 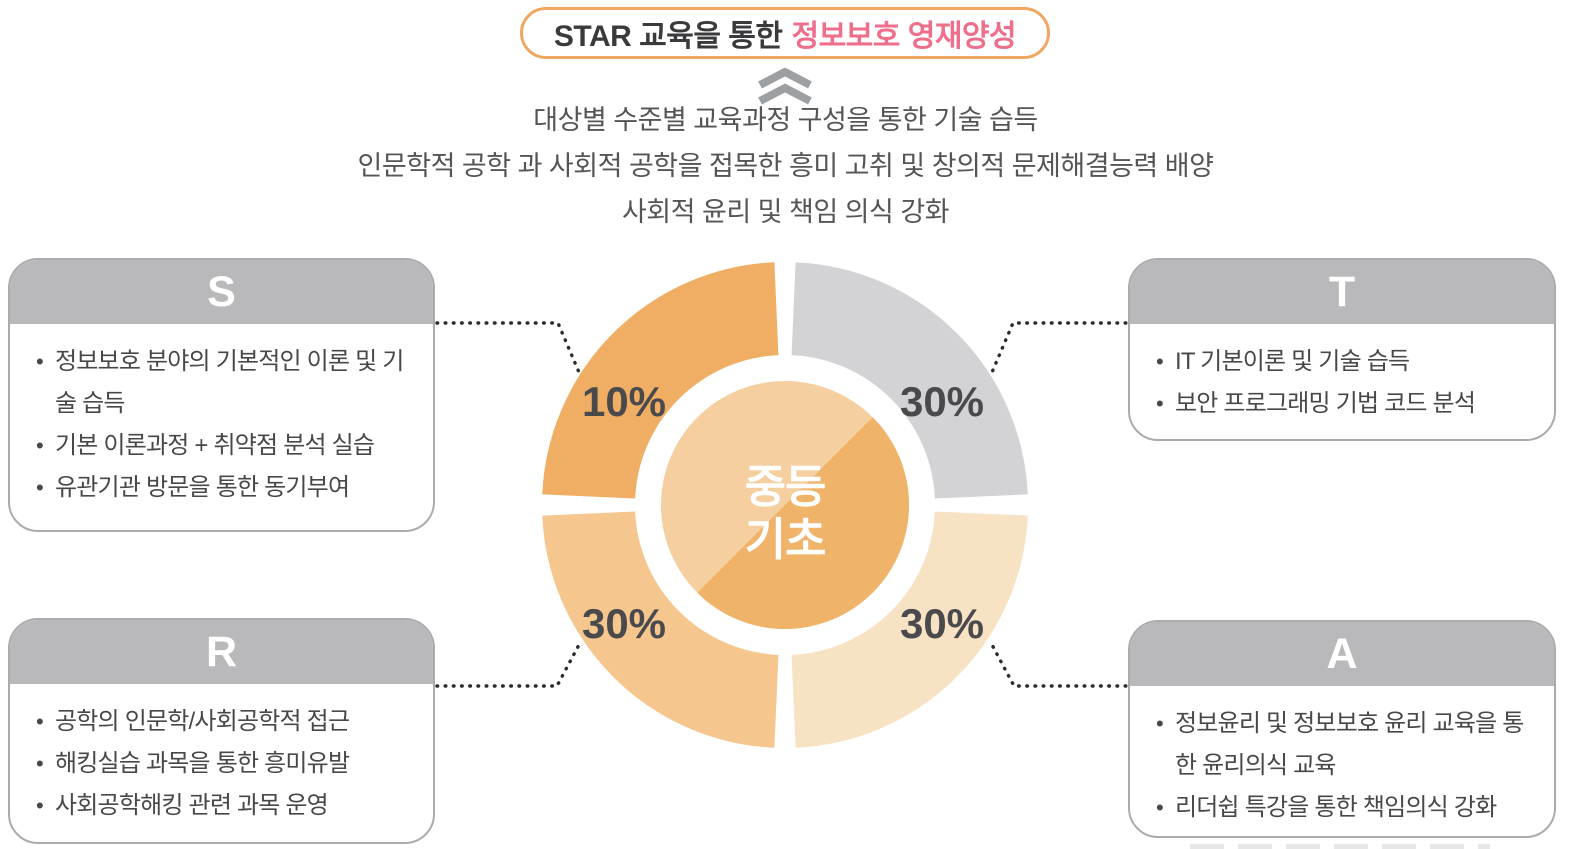 I want to click on chevron-top, so click(x=785, y=78).